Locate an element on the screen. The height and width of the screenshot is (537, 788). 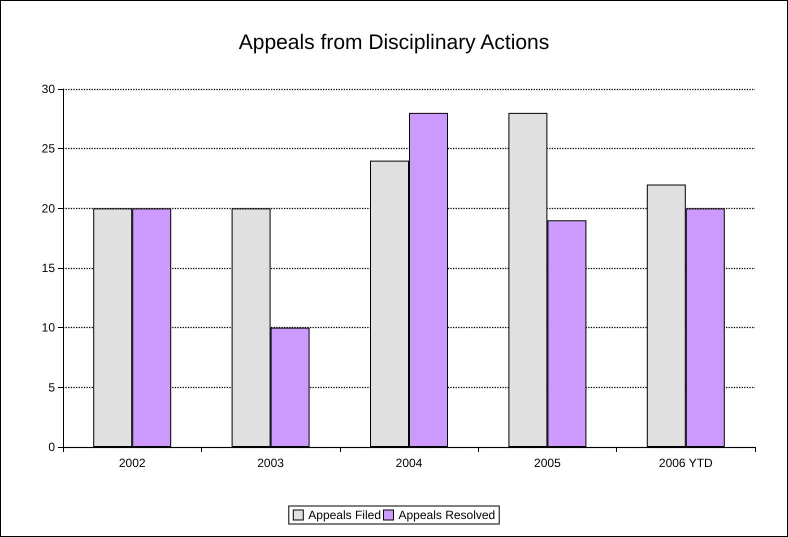
legend-label: Appeals Filed is located at coordinates (344, 515).